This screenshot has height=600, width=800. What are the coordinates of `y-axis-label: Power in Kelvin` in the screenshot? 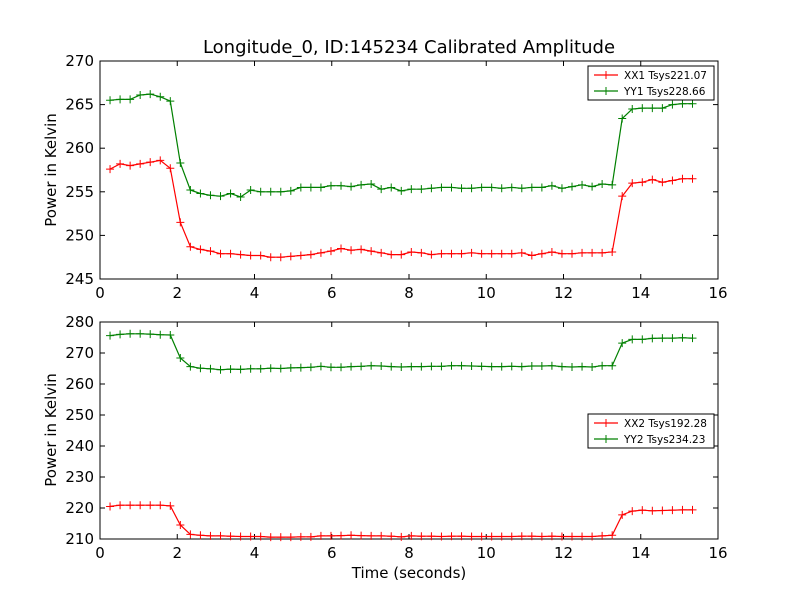 It's located at (51, 170).